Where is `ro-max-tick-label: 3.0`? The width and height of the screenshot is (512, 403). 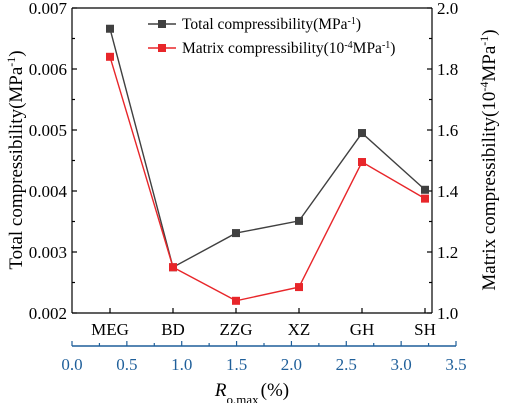
ro-max-tick-label: 3.0 is located at coordinates (401, 364).